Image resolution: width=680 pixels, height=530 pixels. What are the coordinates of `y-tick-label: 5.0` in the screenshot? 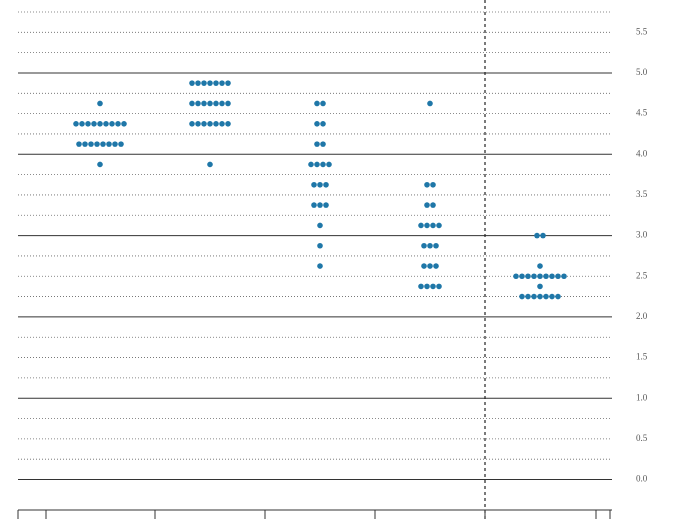 It's located at (642, 72).